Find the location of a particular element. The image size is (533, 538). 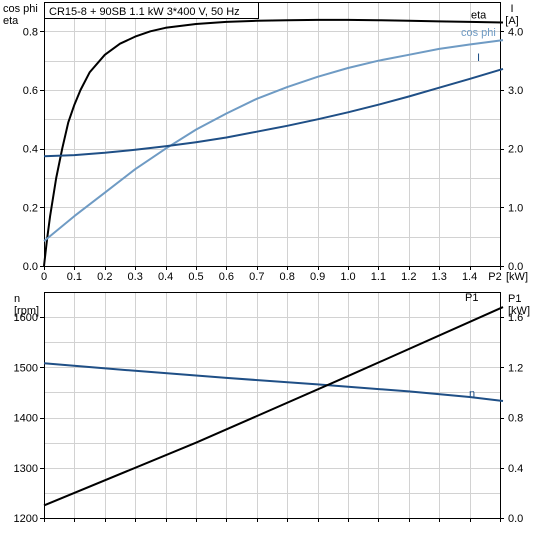

top-x-tick-label: 0.9 is located at coordinates (317, 277).